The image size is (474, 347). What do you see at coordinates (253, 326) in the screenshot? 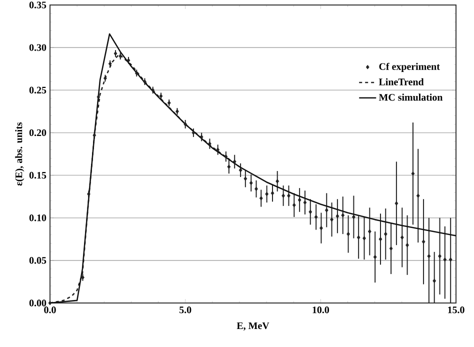
I see `x-axis-title: E, MeV` at bounding box center [253, 326].